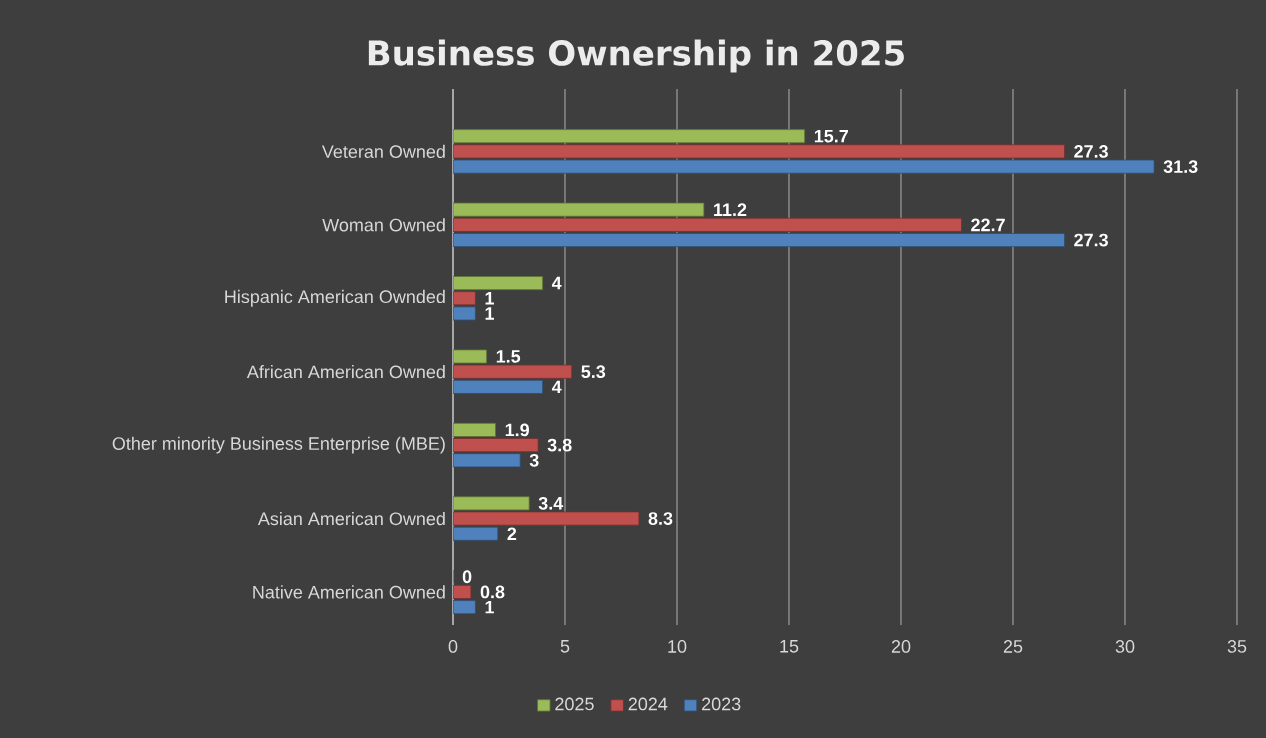 Image resolution: width=1266 pixels, height=738 pixels. What do you see at coordinates (492, 592) in the screenshot?
I see `data-label: 0.8` at bounding box center [492, 592].